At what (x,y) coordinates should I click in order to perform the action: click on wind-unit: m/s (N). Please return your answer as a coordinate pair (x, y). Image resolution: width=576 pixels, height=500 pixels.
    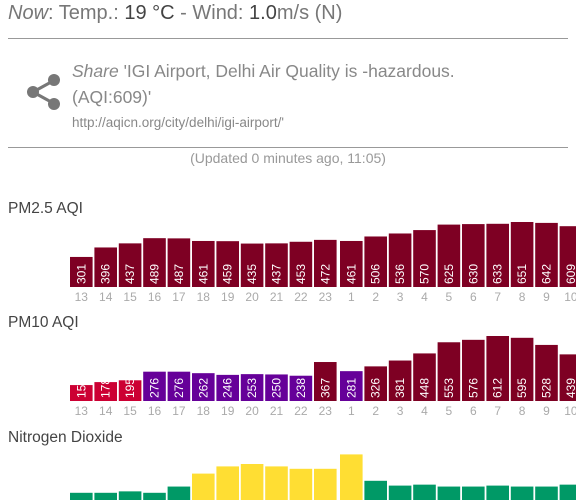
    Looking at the image, I should click on (309, 13).